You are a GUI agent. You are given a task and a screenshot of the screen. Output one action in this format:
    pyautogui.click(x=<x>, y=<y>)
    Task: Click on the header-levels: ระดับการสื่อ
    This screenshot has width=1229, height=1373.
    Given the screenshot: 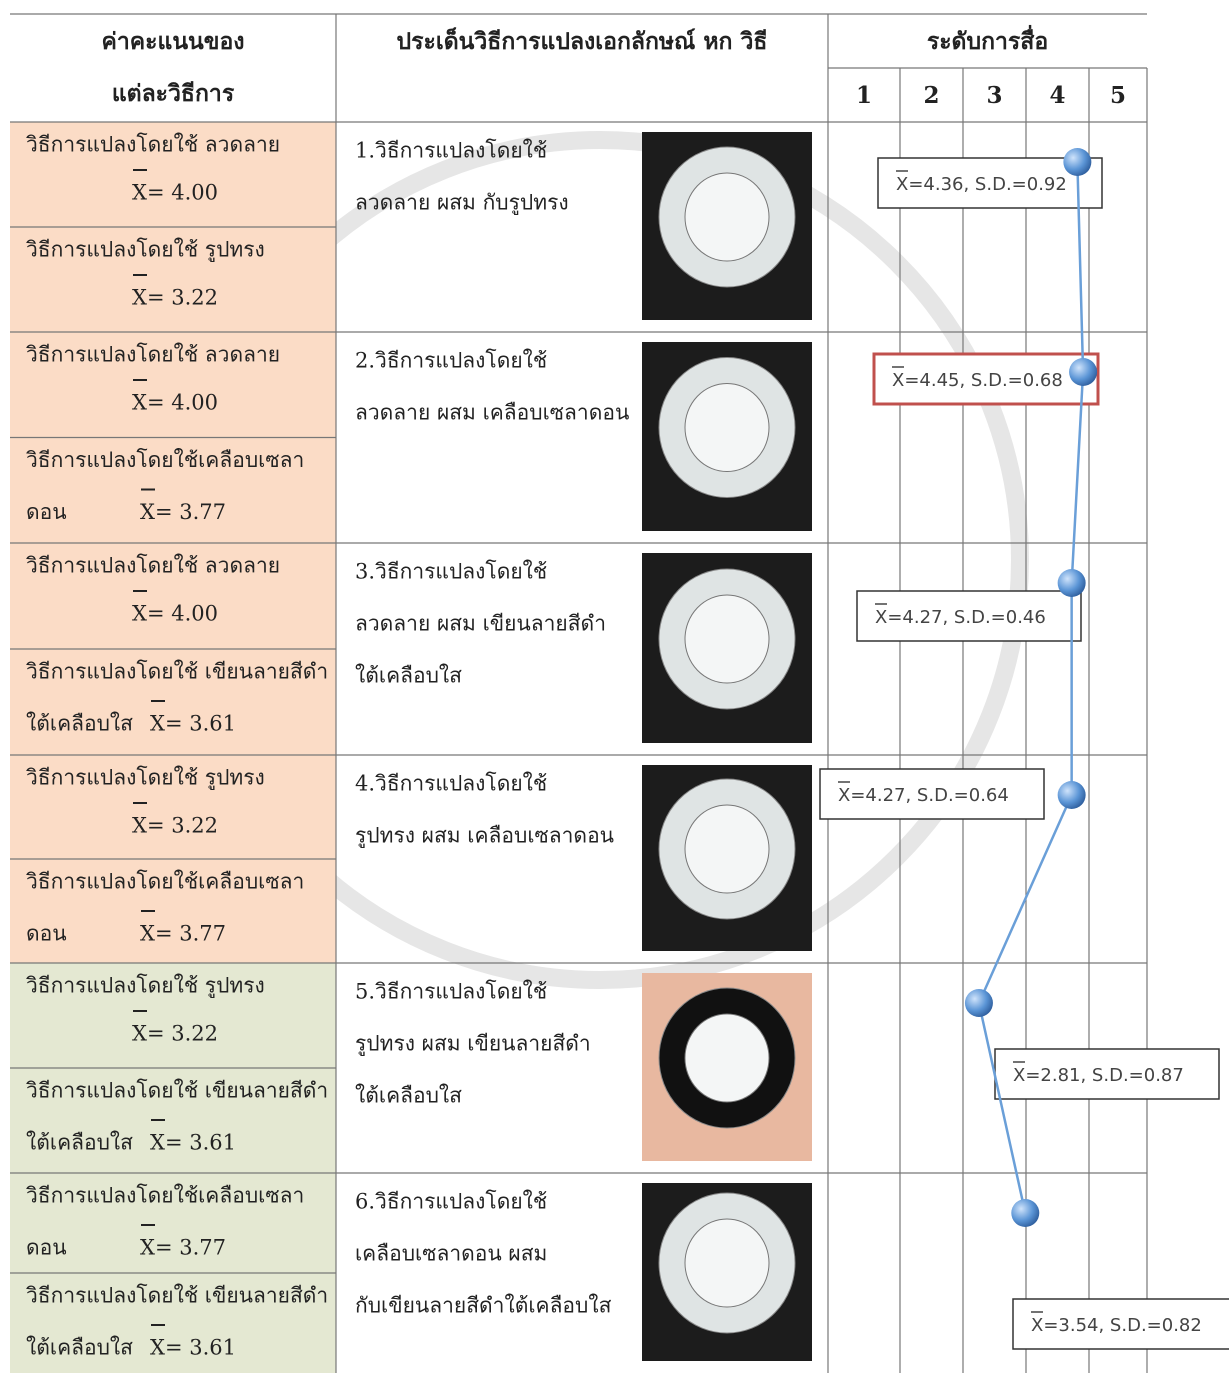 What is the action you would take?
    pyautogui.click(x=987, y=39)
    